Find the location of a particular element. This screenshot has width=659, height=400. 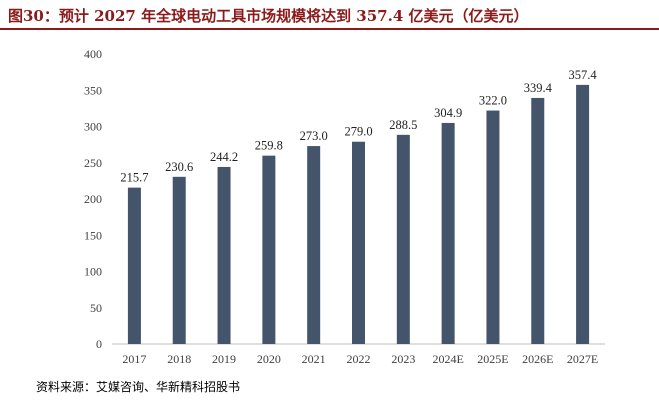

source-note: 资料来源：艾媒咨询、华新精科招股书 is located at coordinates (138, 387).